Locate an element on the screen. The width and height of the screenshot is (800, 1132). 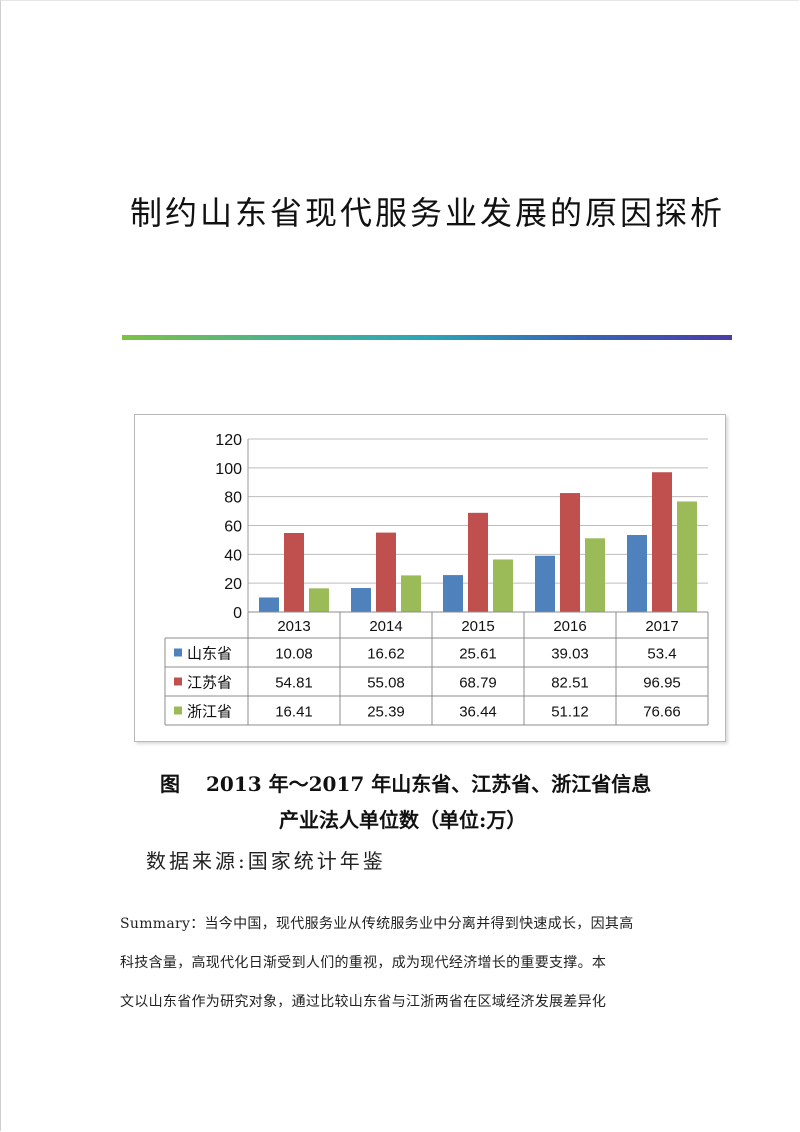
y-tick-label: 0 is located at coordinates (237, 613).